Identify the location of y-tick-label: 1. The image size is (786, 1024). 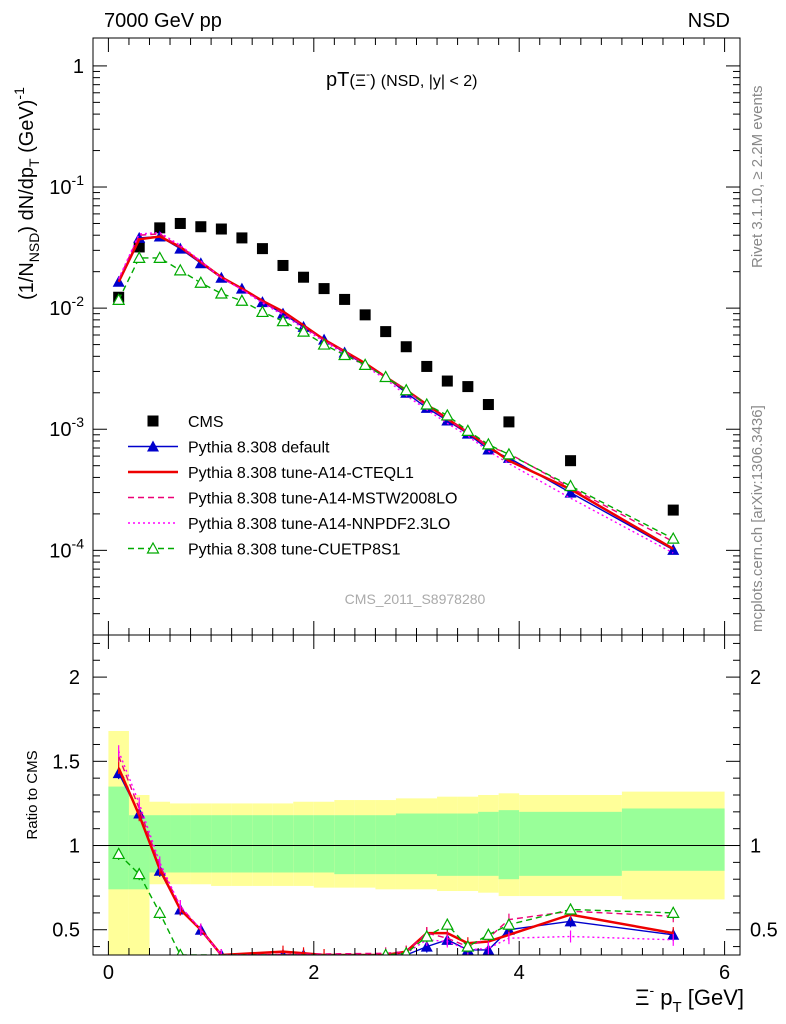
(78, 67).